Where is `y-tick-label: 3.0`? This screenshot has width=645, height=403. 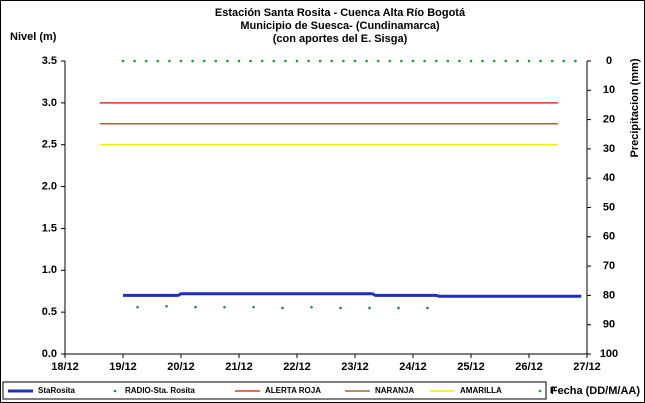 y-tick-label: 3.0 is located at coordinates (49, 103).